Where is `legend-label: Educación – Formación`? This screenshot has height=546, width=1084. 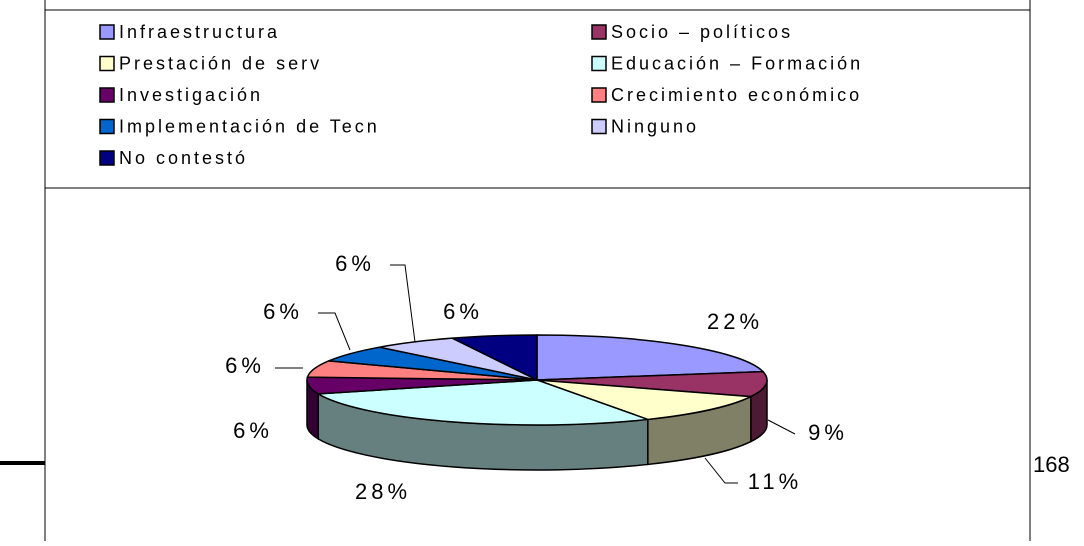 legend-label: Educación – Formación is located at coordinates (737, 63).